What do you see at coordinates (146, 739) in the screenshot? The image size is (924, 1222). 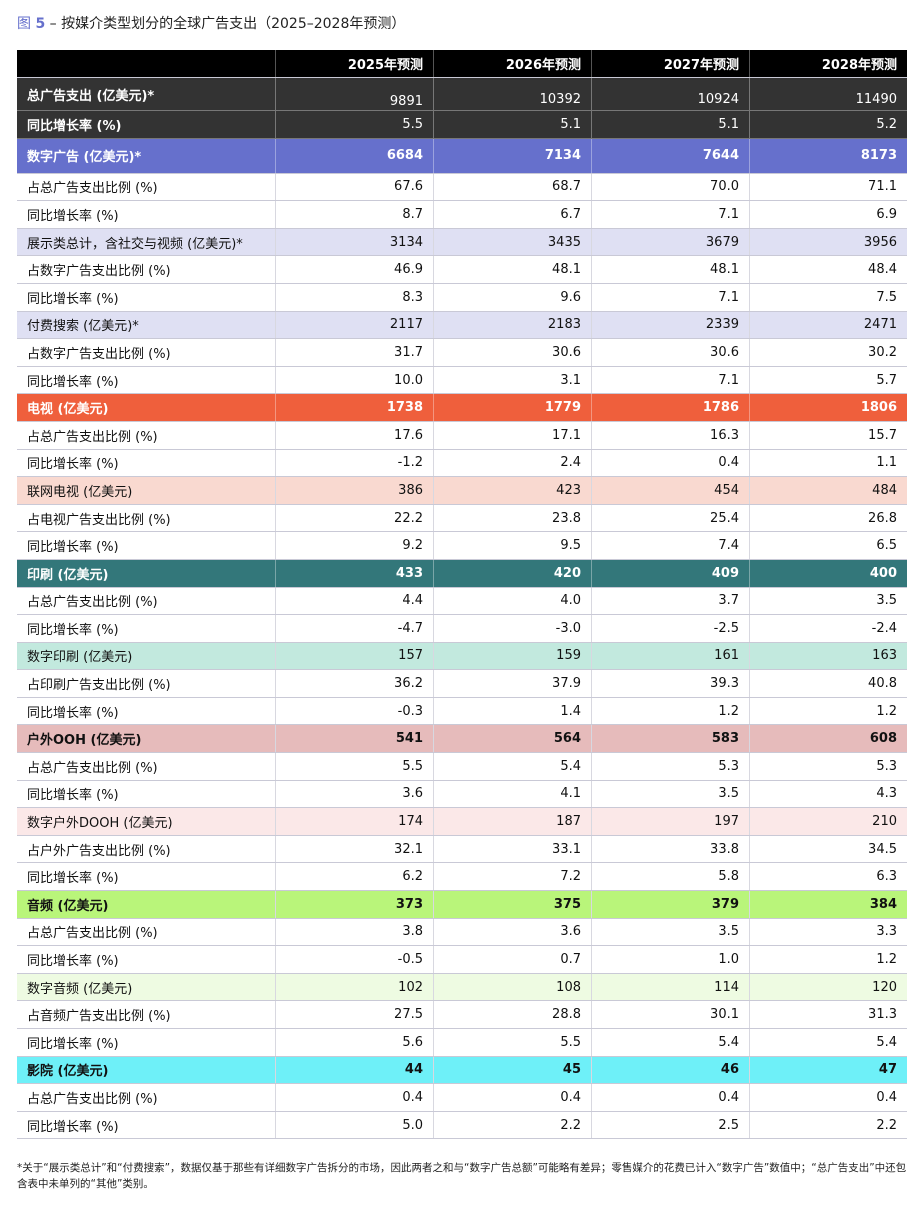 I see `row-label: 户外OOH (亿美元)` at bounding box center [146, 739].